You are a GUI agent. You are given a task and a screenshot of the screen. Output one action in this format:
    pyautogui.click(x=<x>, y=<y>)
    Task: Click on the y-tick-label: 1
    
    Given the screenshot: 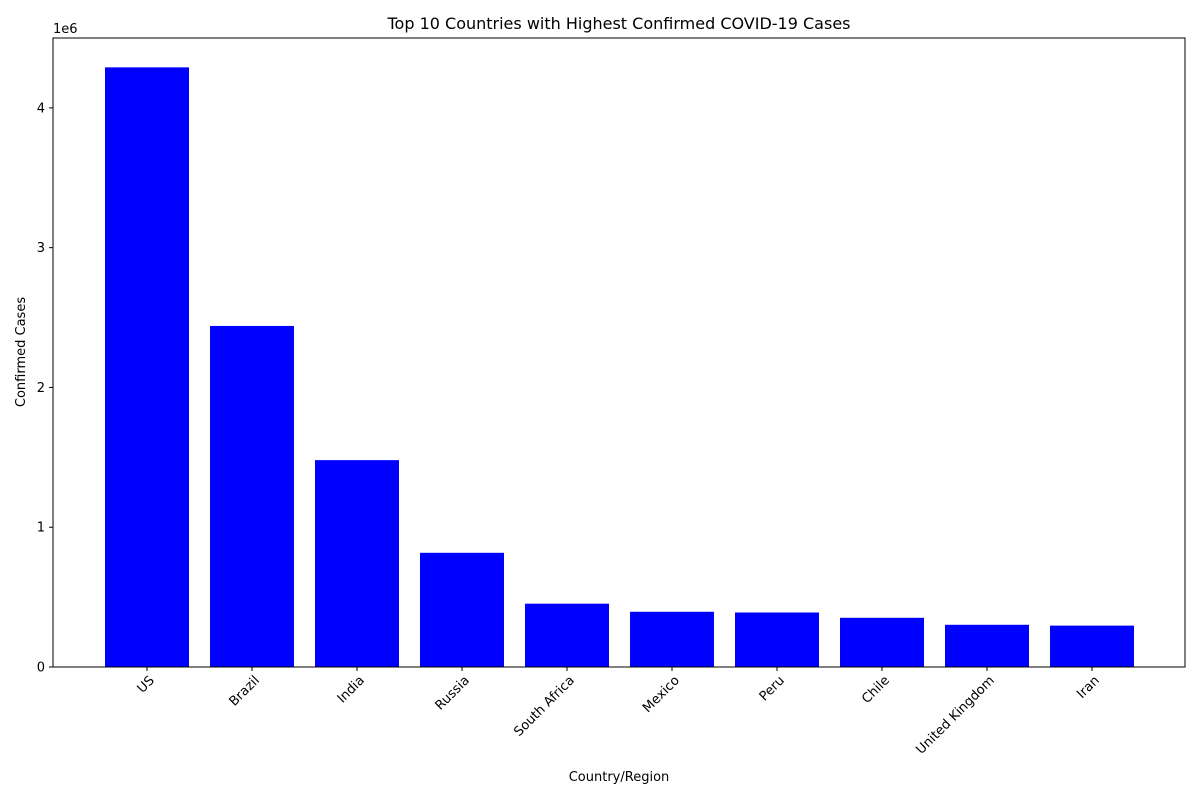 What is the action you would take?
    pyautogui.click(x=41, y=528)
    